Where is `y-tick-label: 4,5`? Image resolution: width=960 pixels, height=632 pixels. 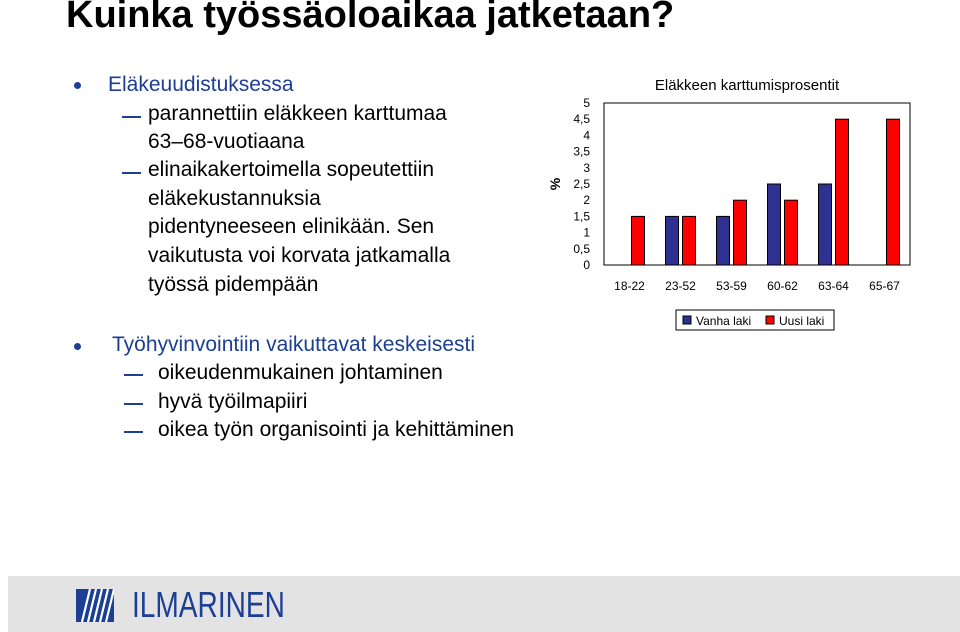
y-tick-label: 4,5 is located at coordinates (581, 119).